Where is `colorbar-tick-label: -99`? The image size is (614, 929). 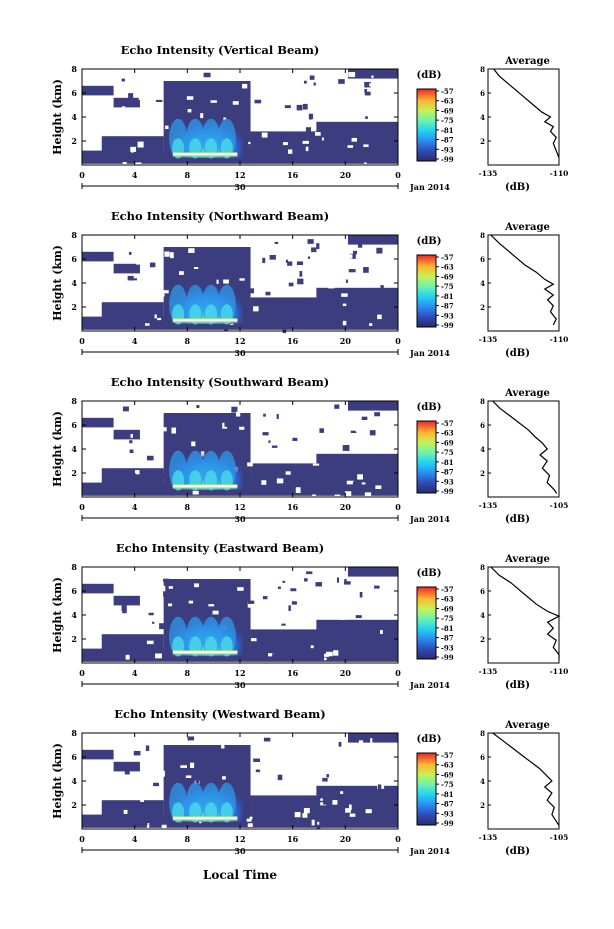 colorbar-tick-label: -99 is located at coordinates (447, 823).